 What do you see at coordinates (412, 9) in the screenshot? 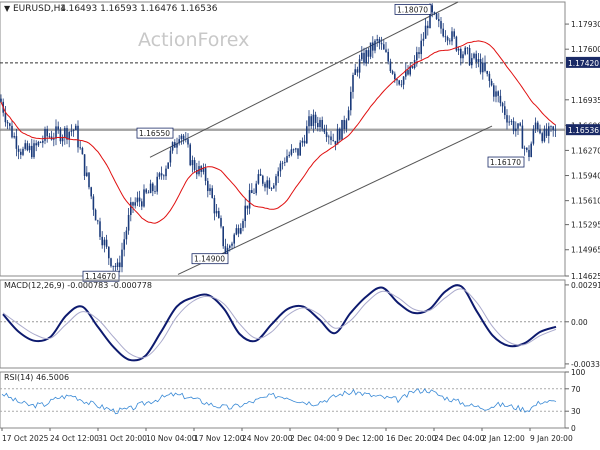
I see `price-annotation-label: 1.18070` at bounding box center [412, 9].